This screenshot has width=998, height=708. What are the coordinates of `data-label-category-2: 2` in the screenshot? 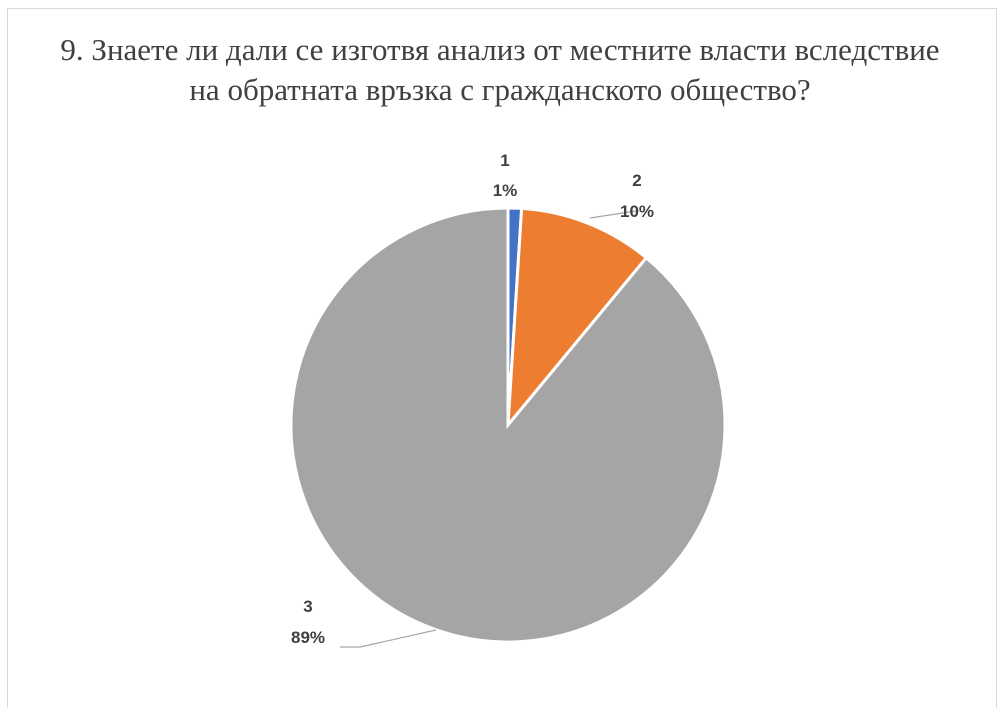 It's located at (636, 180).